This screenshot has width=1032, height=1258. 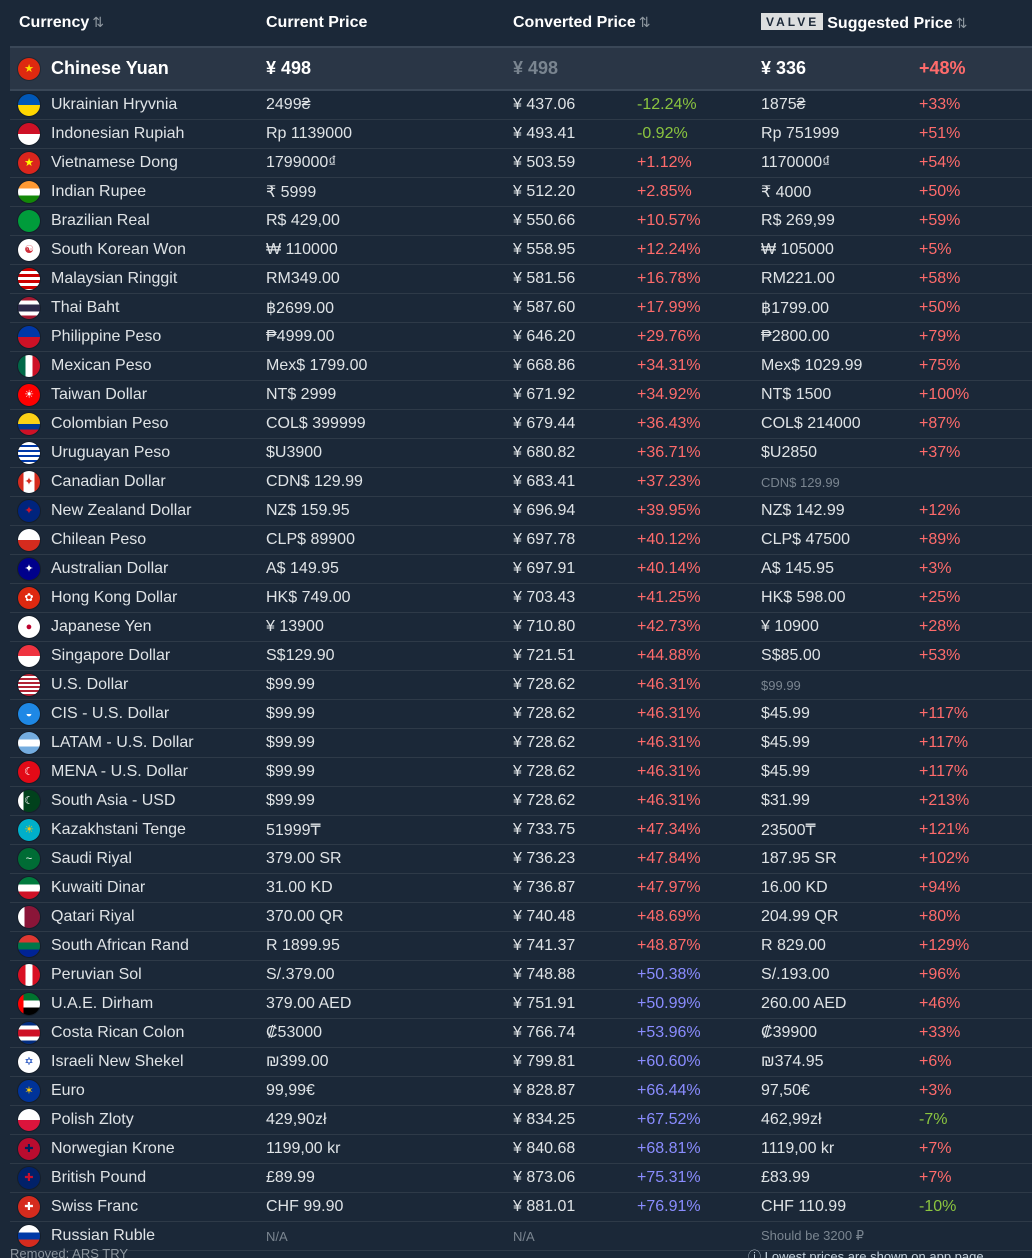 I want to click on current-price: Rp 1139000, so click(x=380, y=134).